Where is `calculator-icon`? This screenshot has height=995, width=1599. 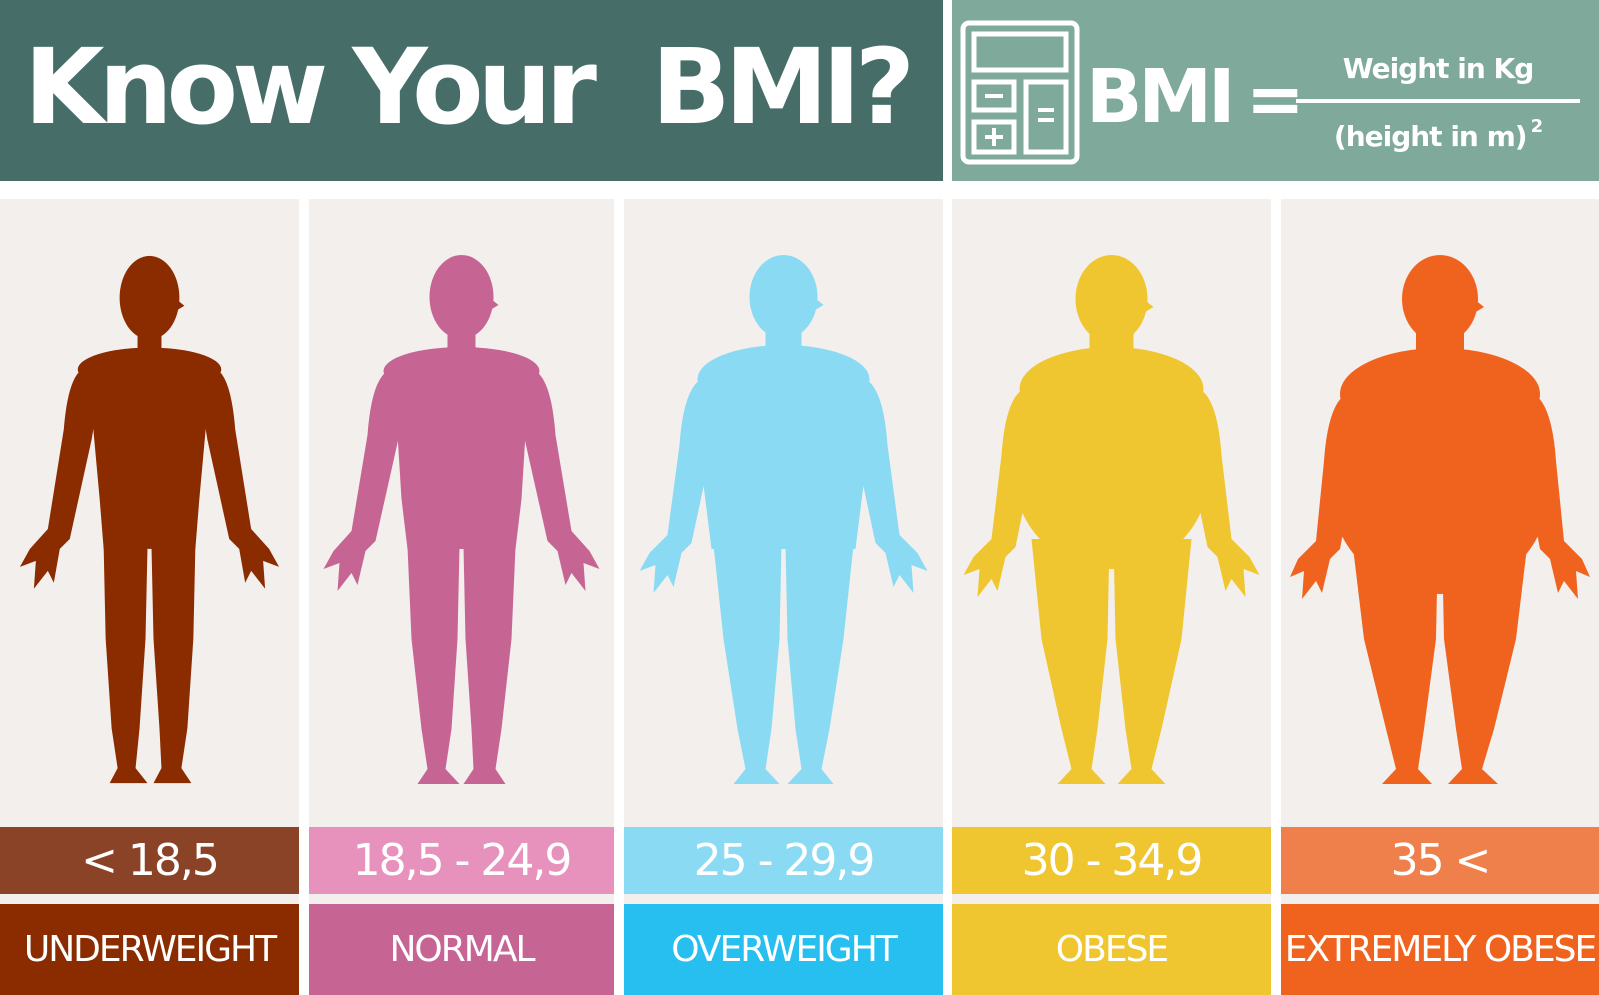
calculator-icon is located at coordinates (1020, 92).